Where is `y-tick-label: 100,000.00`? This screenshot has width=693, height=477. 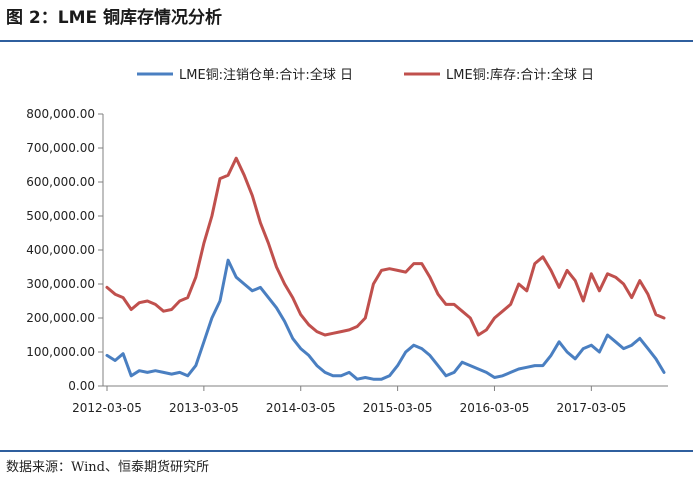
y-tick-label: 100,000.00 is located at coordinates (60, 352).